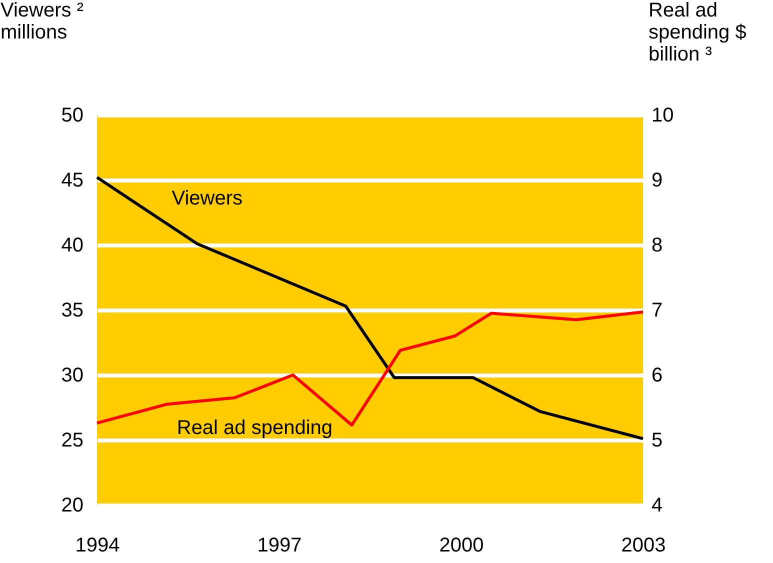 The height and width of the screenshot is (563, 773). What do you see at coordinates (657, 505) in the screenshot?
I see `y2-tick-label: 4` at bounding box center [657, 505].